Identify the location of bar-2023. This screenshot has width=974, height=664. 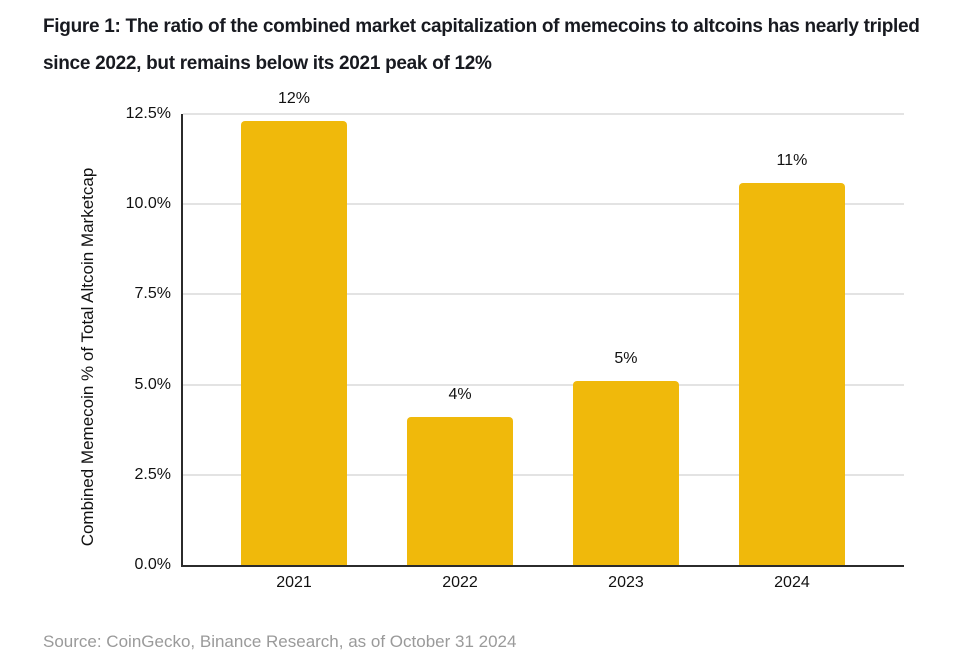
(626, 473).